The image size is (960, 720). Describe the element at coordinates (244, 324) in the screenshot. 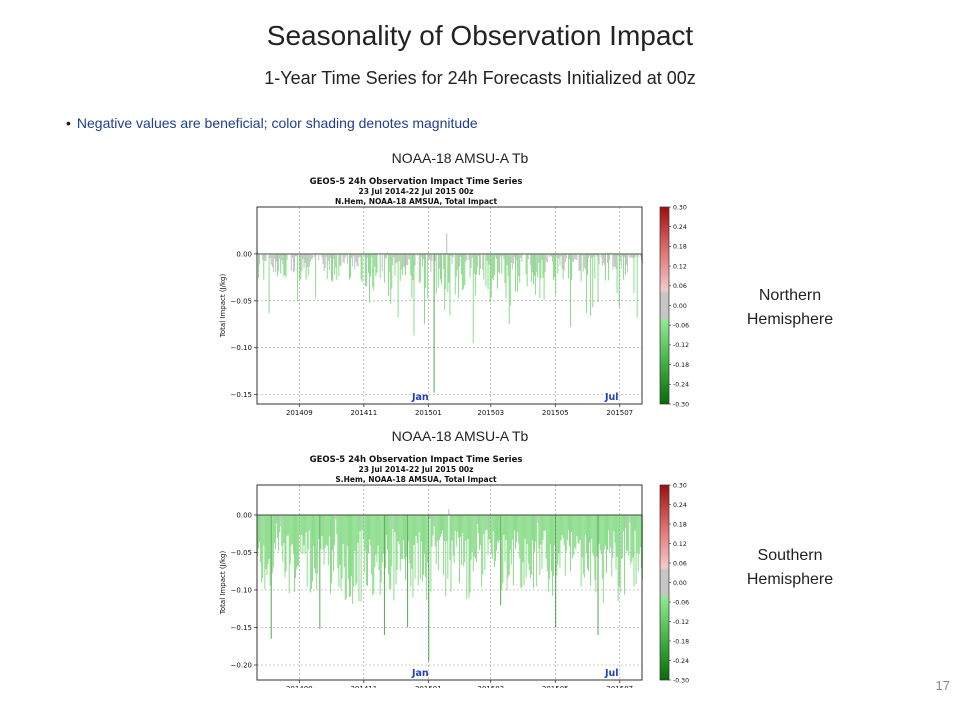

I see `y-axis-ticks: 0.00 −0.05 −0.10 −0.15` at that location.